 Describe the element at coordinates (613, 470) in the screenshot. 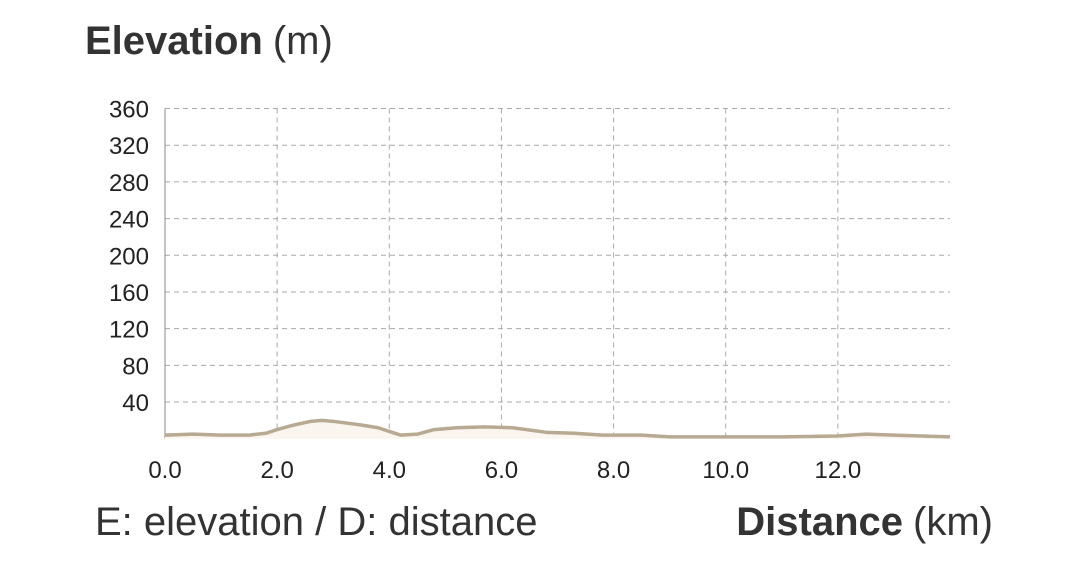

I see `x-tick-label: 8.0` at that location.